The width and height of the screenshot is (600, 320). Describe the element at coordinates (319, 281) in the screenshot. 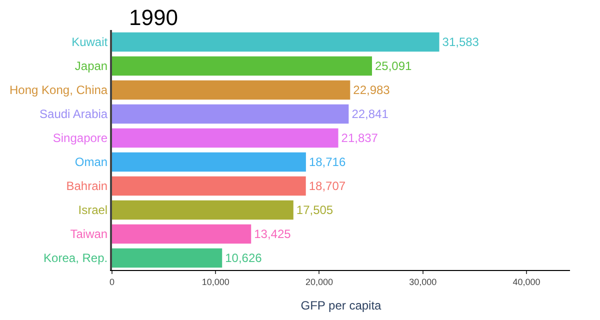

I see `x-tick-label: 20,000` at that location.